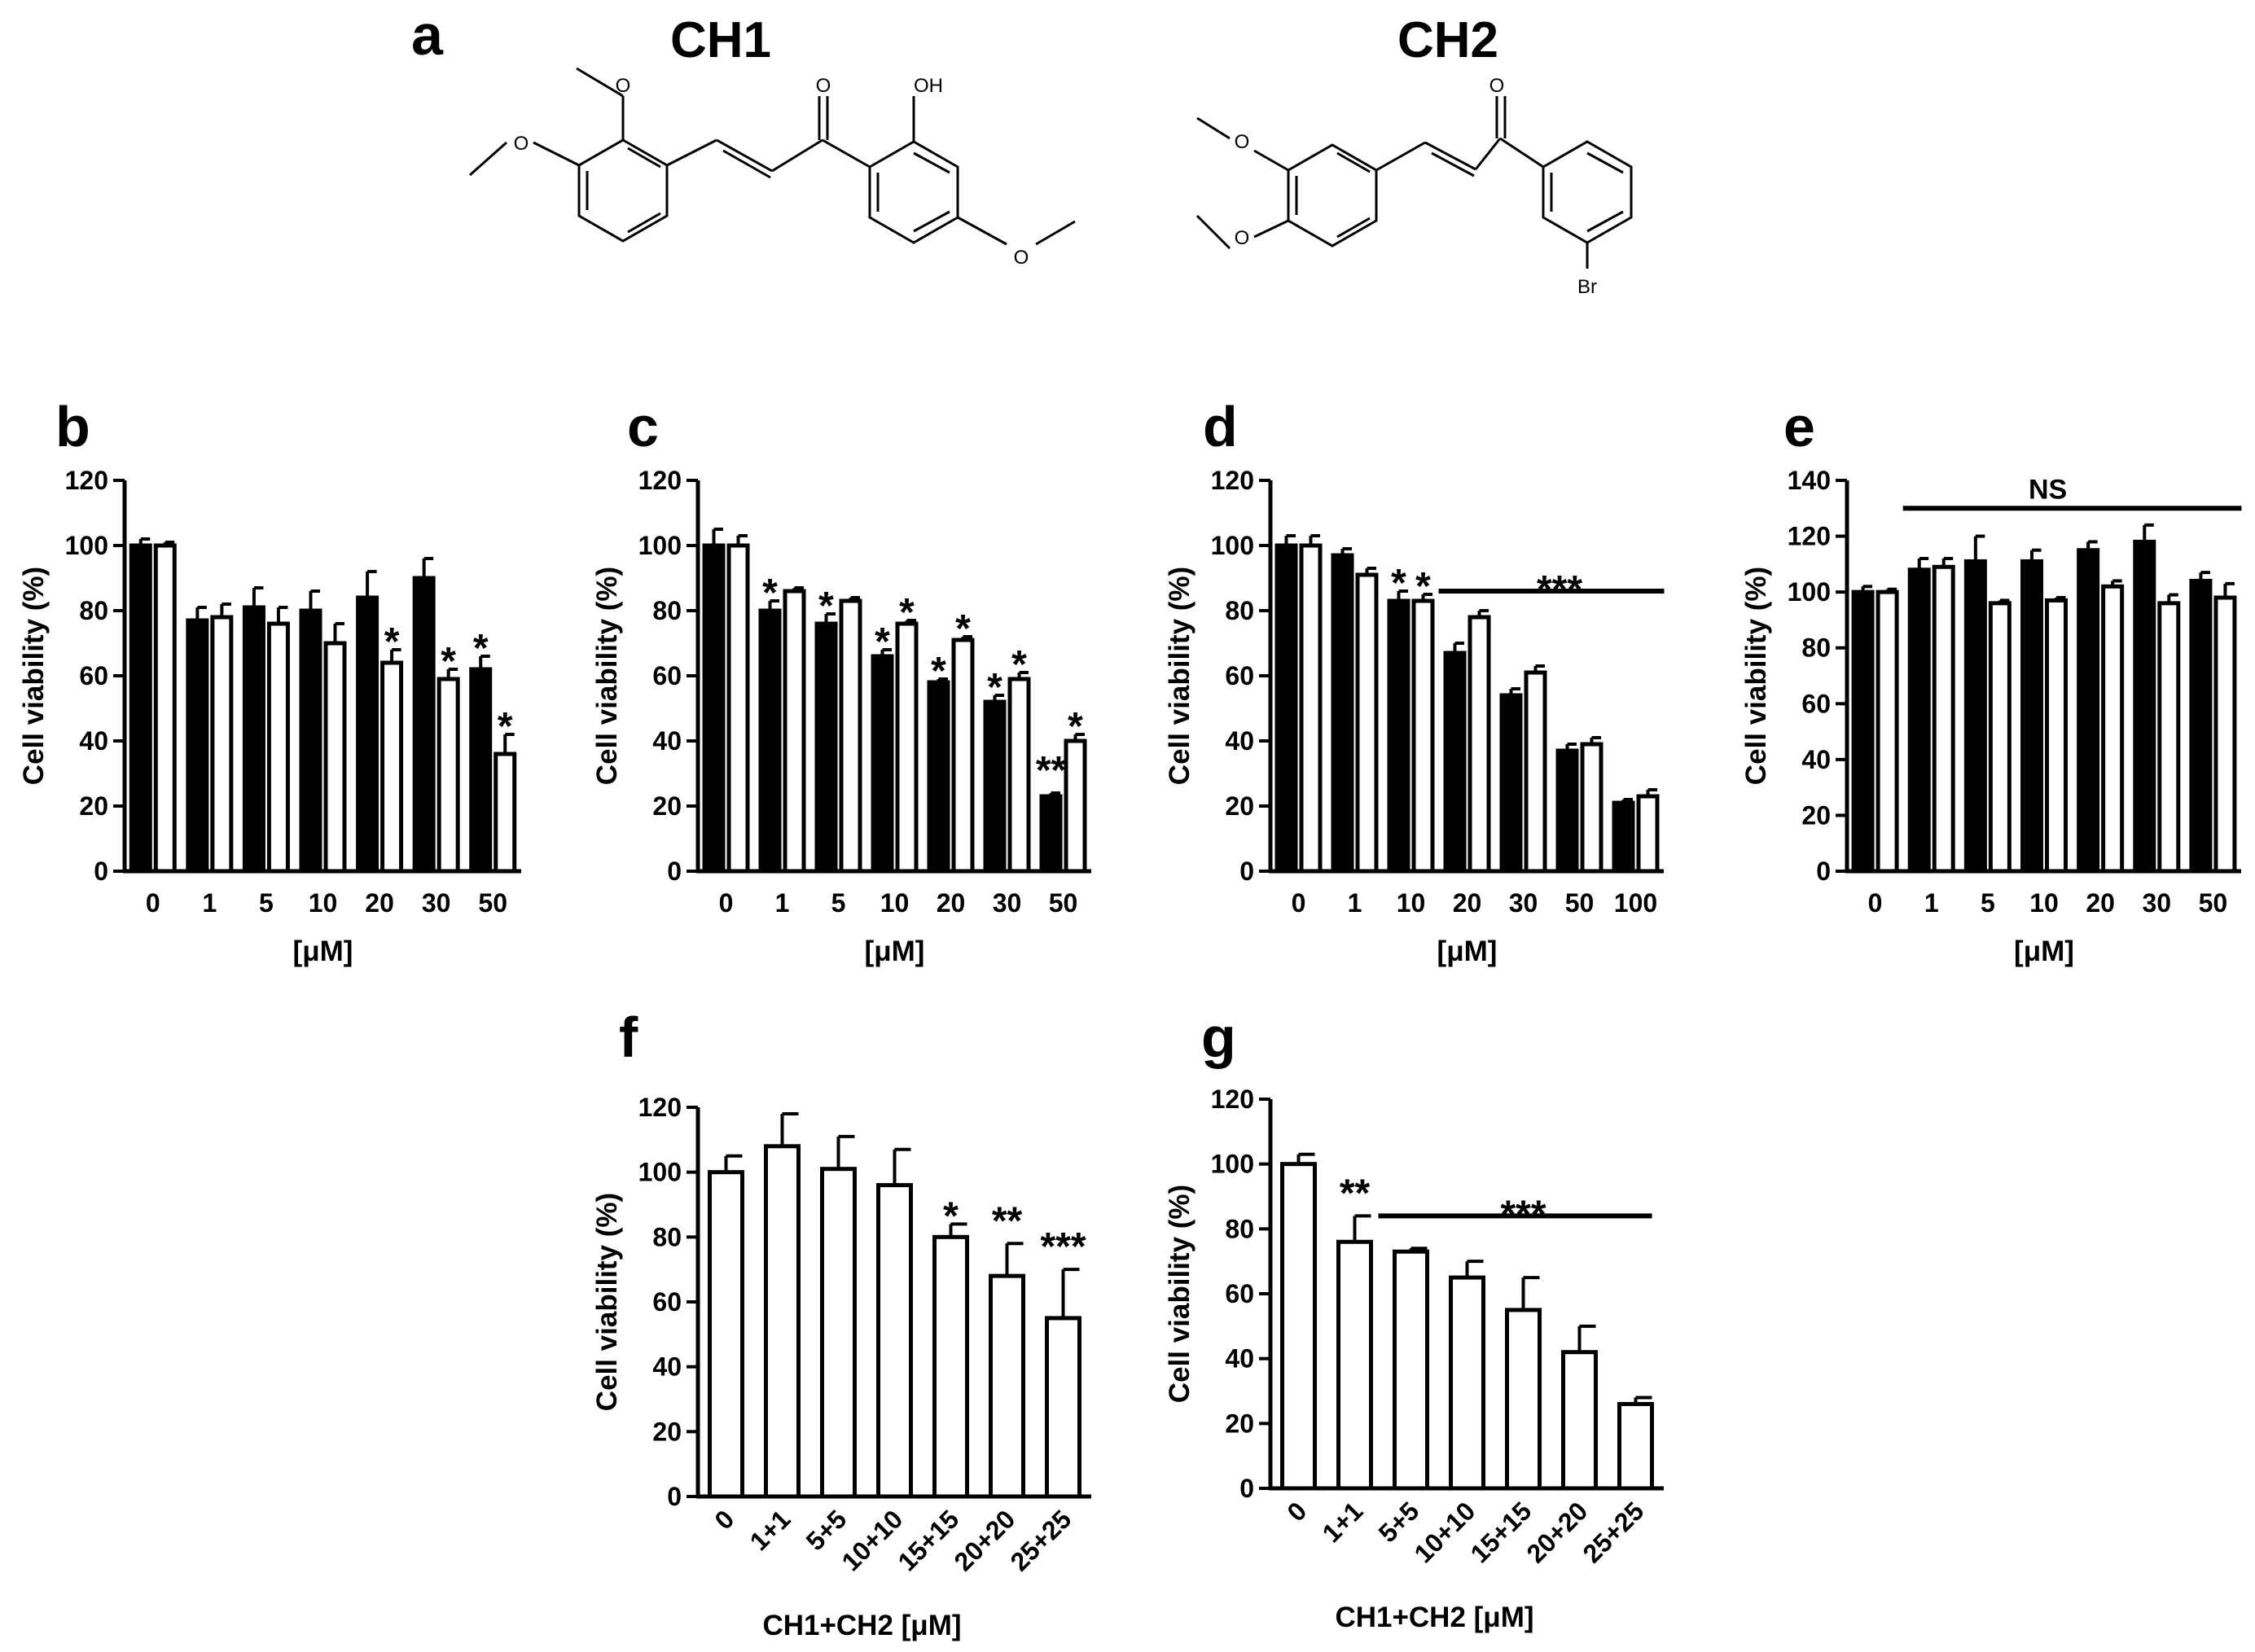  I want to click on ch2-structure, so click(1414, 182).